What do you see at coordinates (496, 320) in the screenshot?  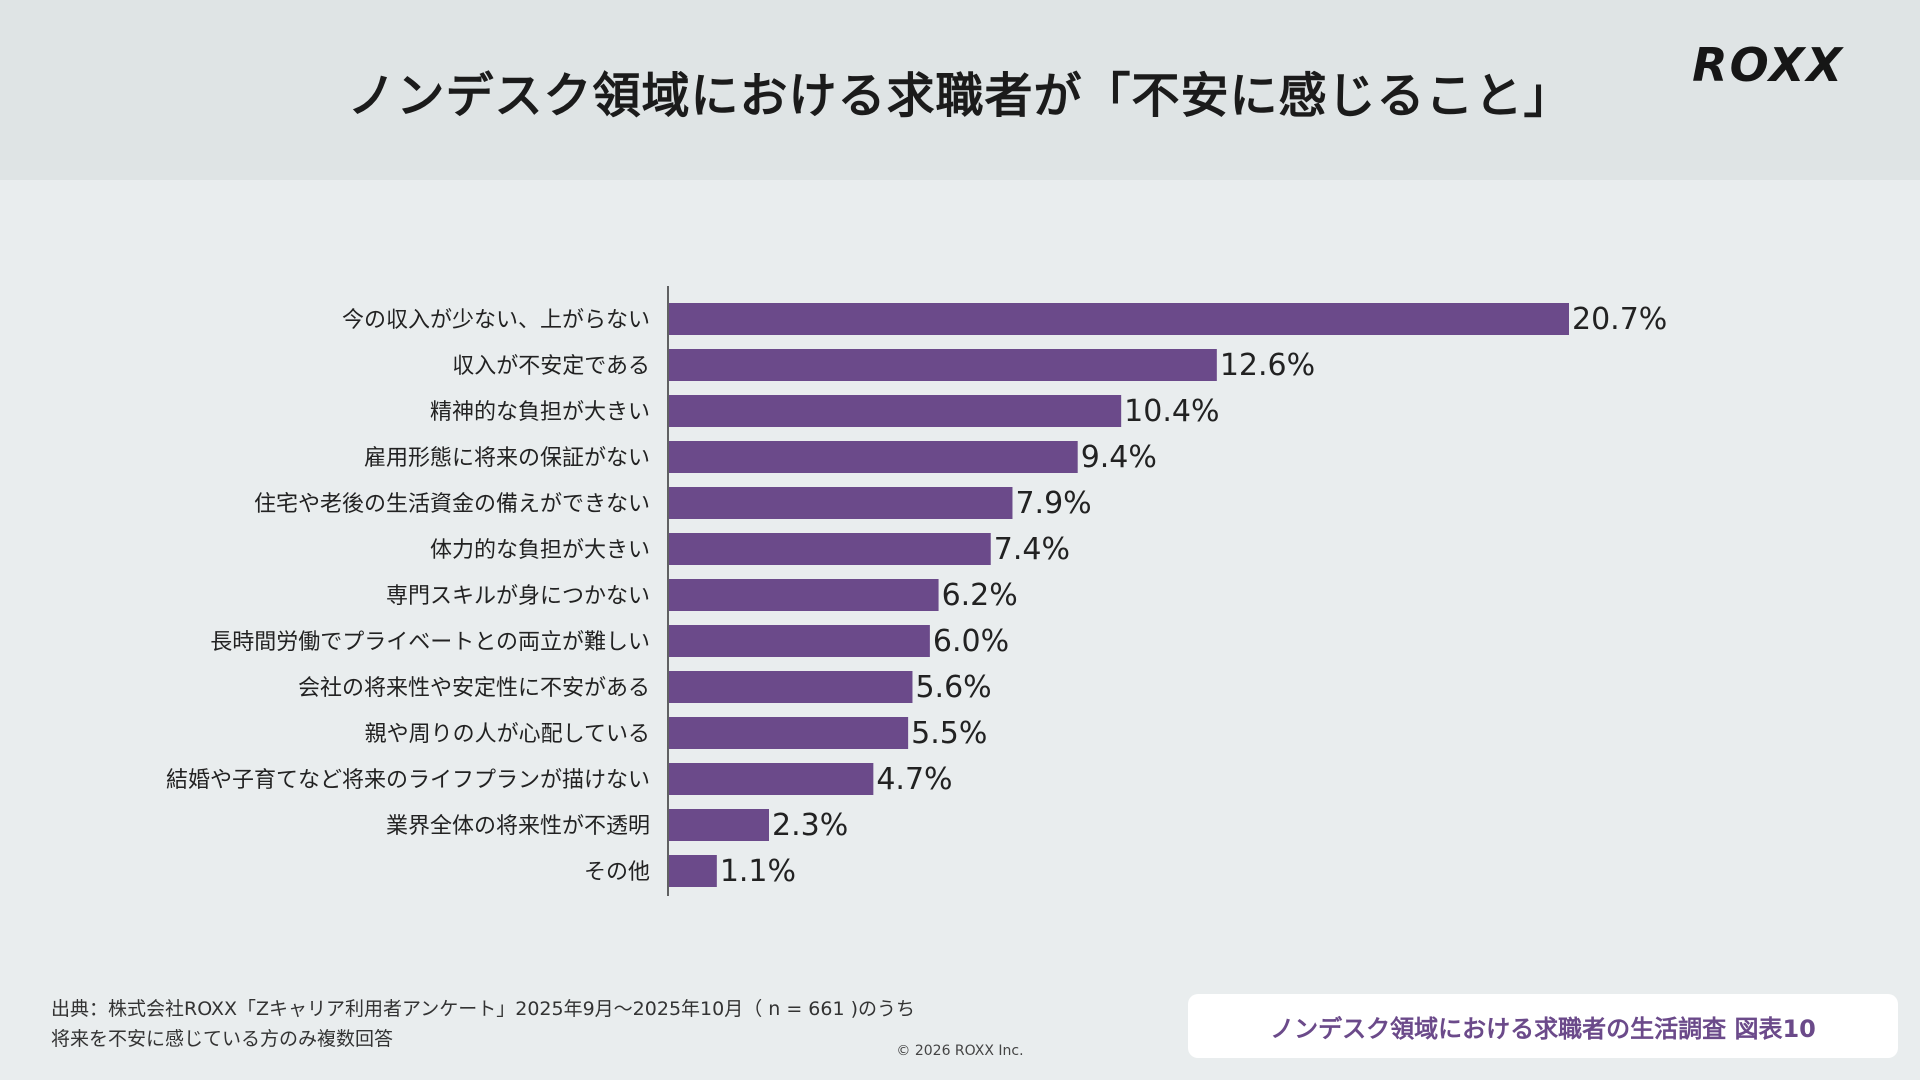 I see `category-label: 今の収入が少ない、上がらない` at bounding box center [496, 320].